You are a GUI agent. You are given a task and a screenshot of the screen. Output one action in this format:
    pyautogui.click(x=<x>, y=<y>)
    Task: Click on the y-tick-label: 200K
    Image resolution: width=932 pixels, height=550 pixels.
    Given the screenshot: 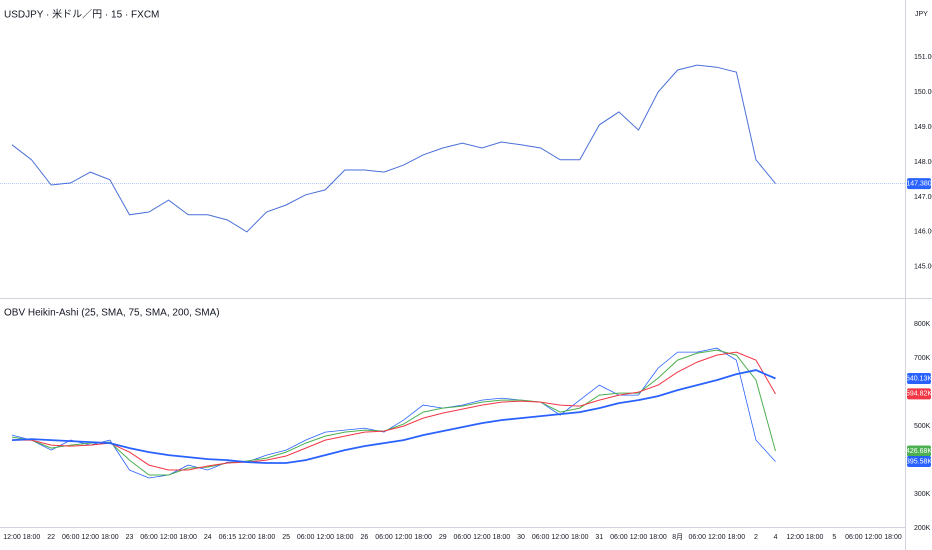 What is the action you would take?
    pyautogui.click(x=922, y=528)
    